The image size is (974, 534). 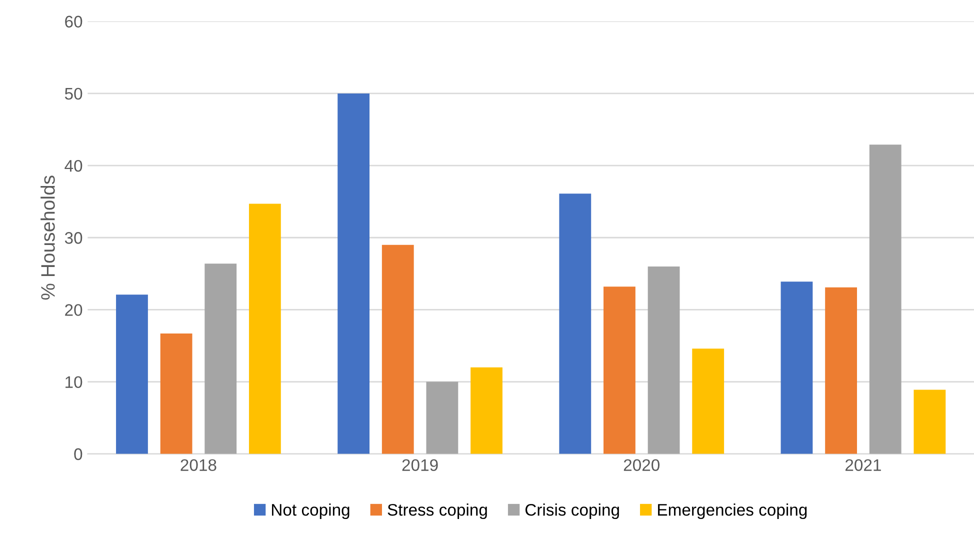 I want to click on x-tick-label: 2018, so click(x=198, y=465).